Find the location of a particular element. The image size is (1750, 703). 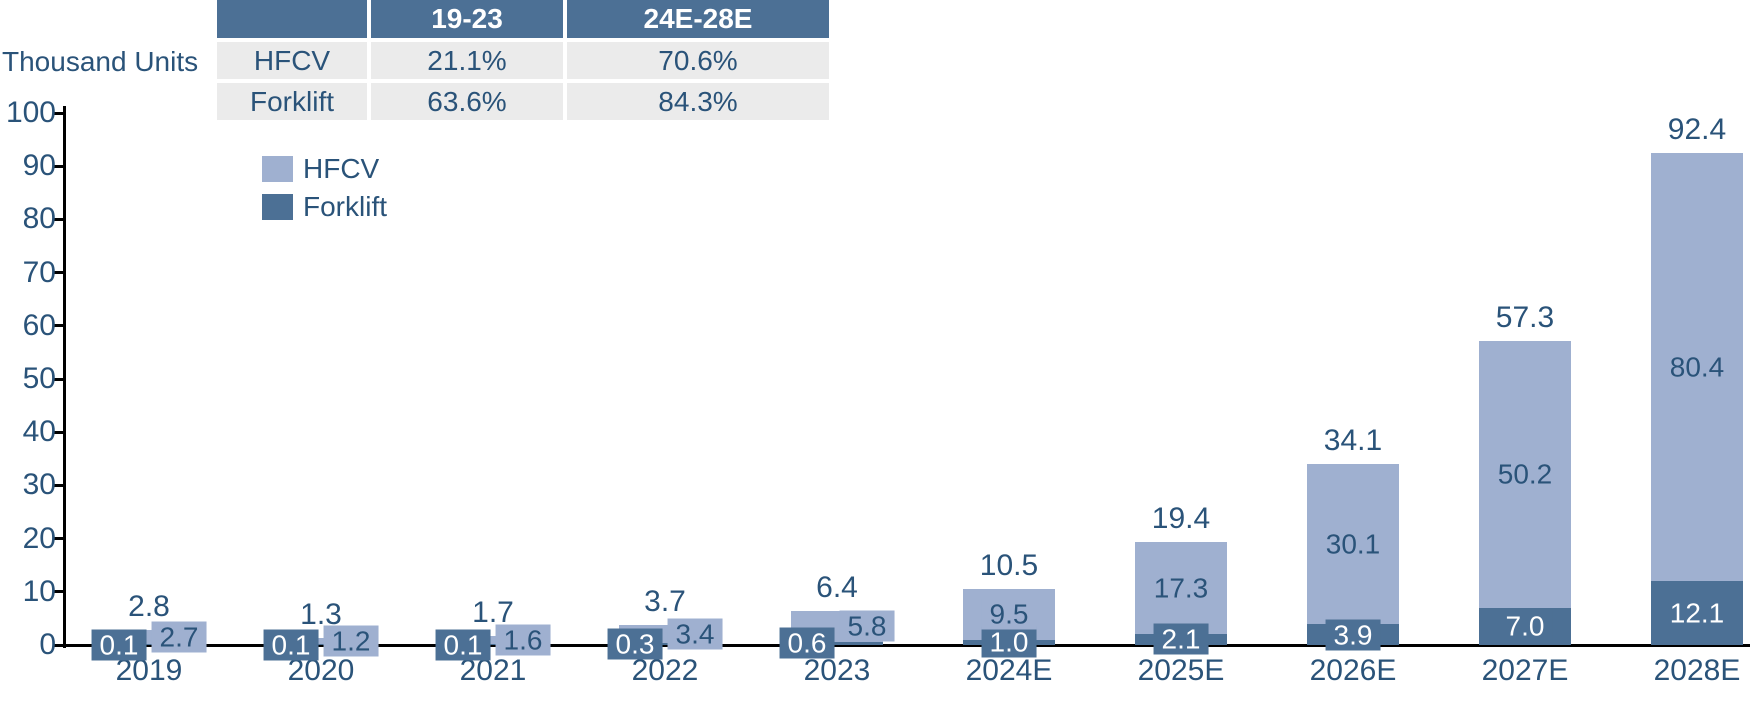

value-label-hfcv-2021: 1.6 is located at coordinates (523, 640).